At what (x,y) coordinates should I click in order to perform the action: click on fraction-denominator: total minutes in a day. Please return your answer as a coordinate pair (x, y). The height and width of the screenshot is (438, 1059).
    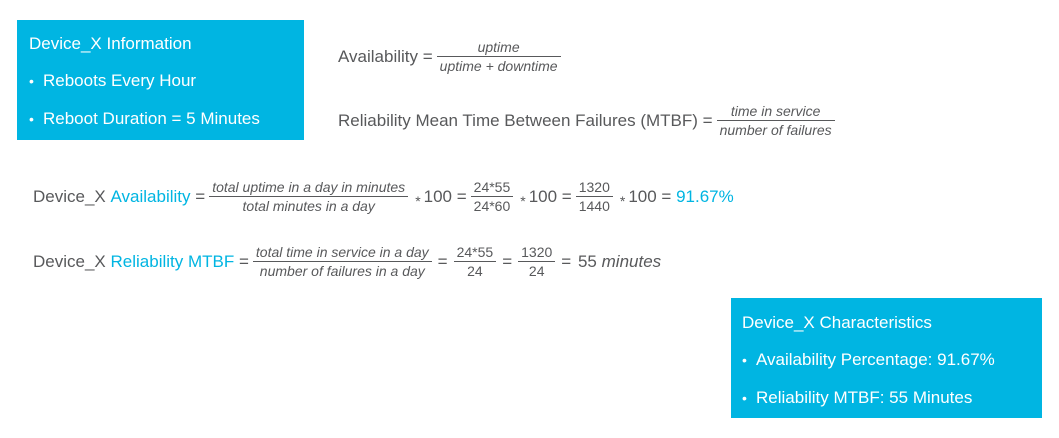
    Looking at the image, I should click on (308, 206).